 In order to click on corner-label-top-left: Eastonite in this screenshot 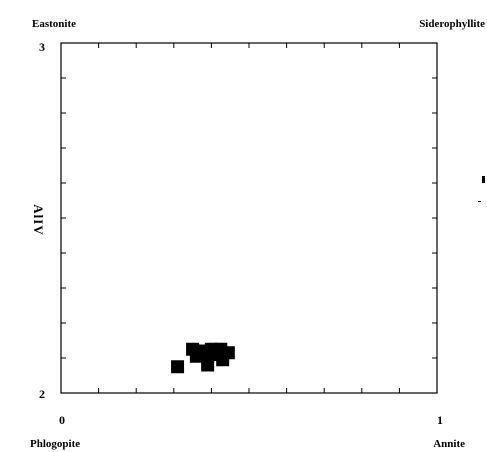, I will do `click(54, 24)`.